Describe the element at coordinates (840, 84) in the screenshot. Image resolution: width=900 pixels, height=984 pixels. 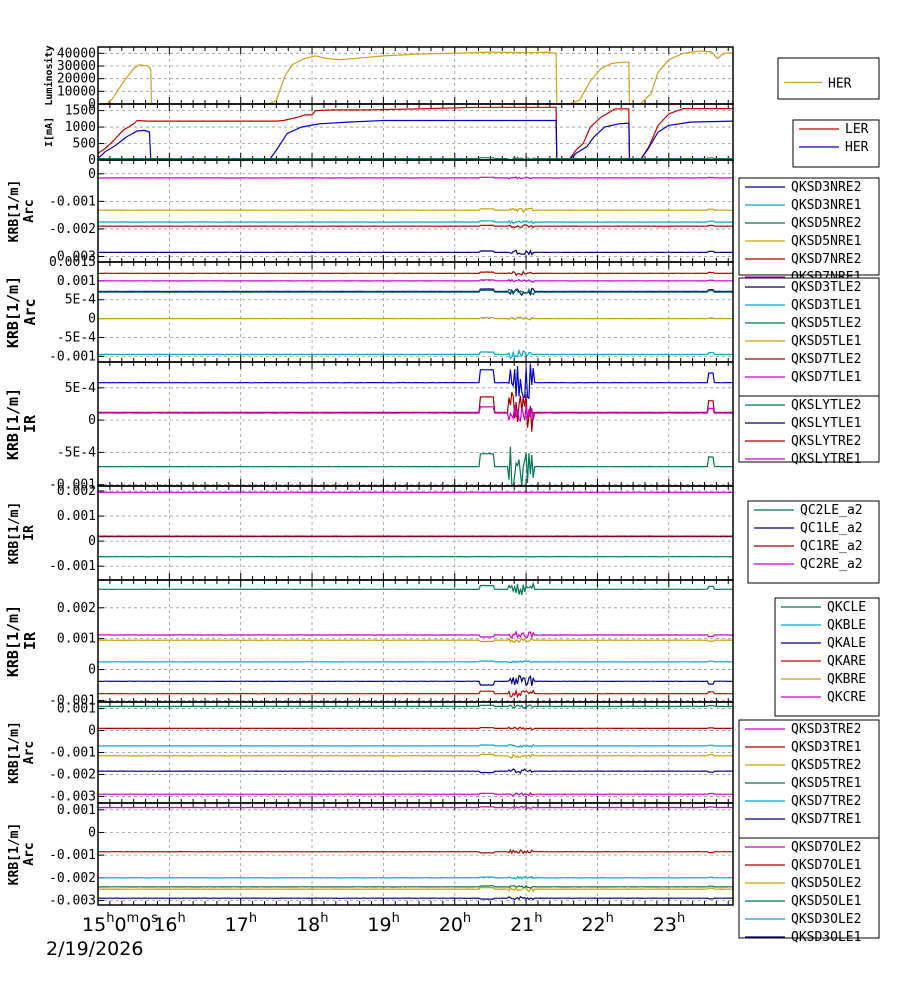
I see `legend-label: HER` at that location.